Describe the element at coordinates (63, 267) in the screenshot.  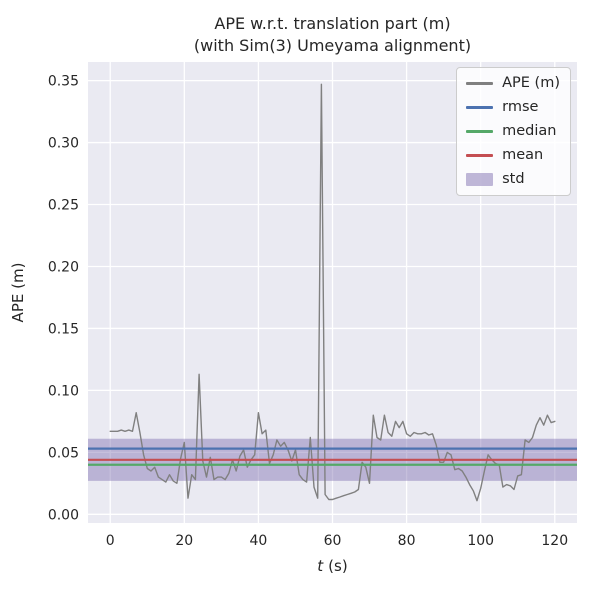
I see `svg-text: 0.20` at that location.